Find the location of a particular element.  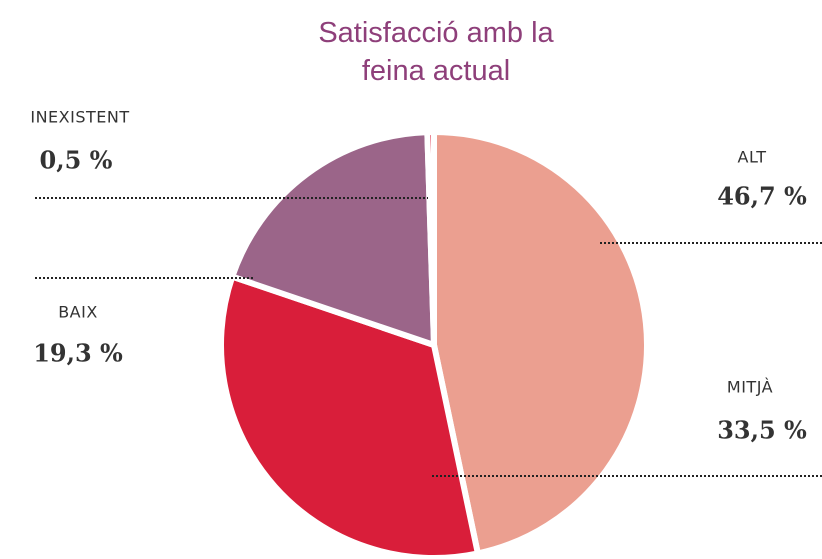

value-label: 46,7 % is located at coordinates (762, 196).